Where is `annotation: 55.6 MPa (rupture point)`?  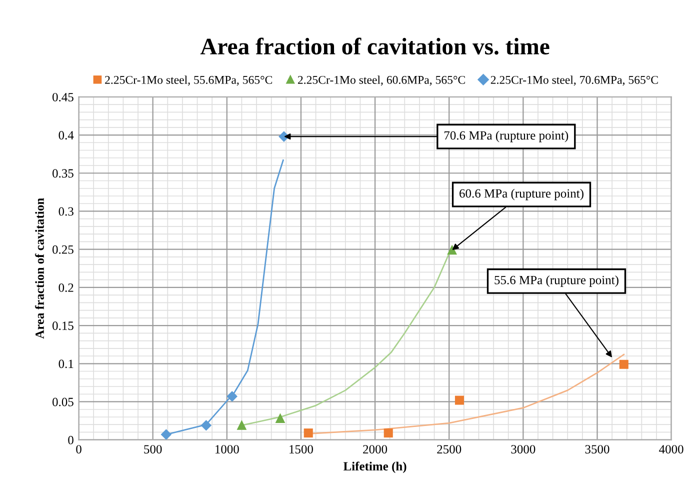
annotation: 55.6 MPa (rupture point) is located at coordinates (556, 281).